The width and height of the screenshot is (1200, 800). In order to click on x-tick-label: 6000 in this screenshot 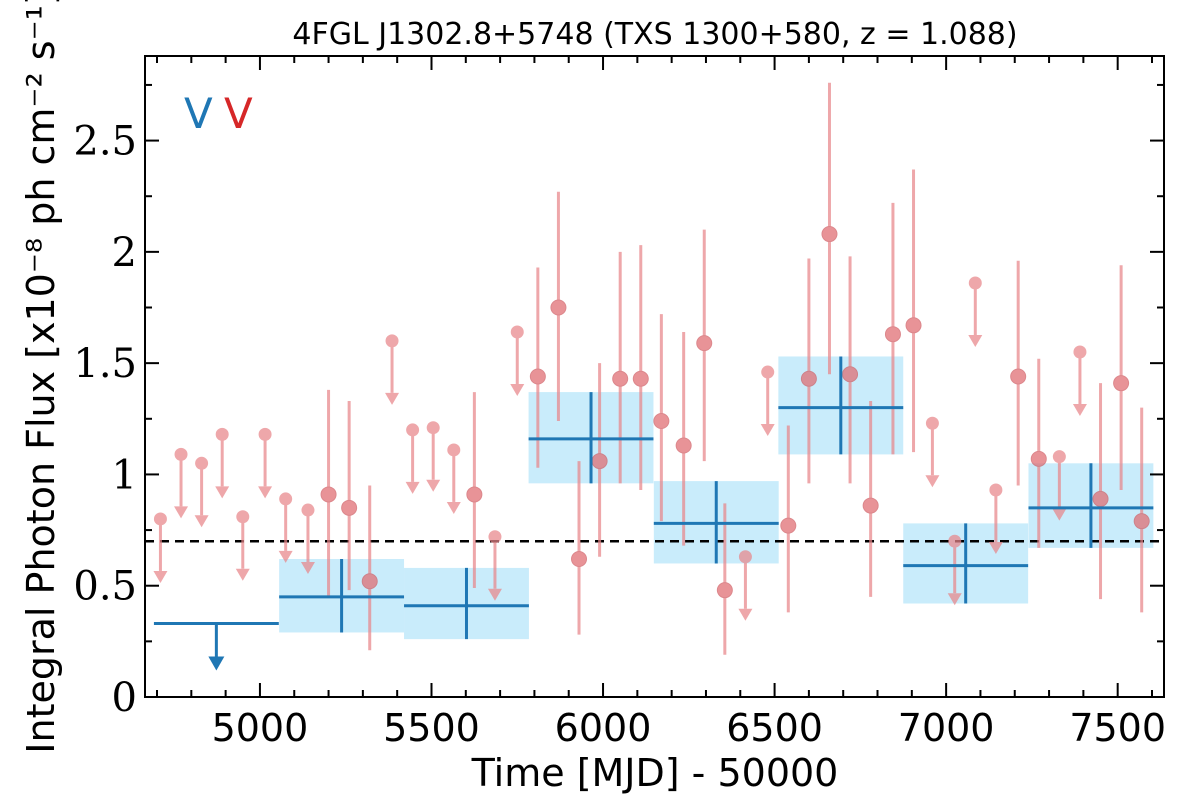, I will do `click(603, 728)`.